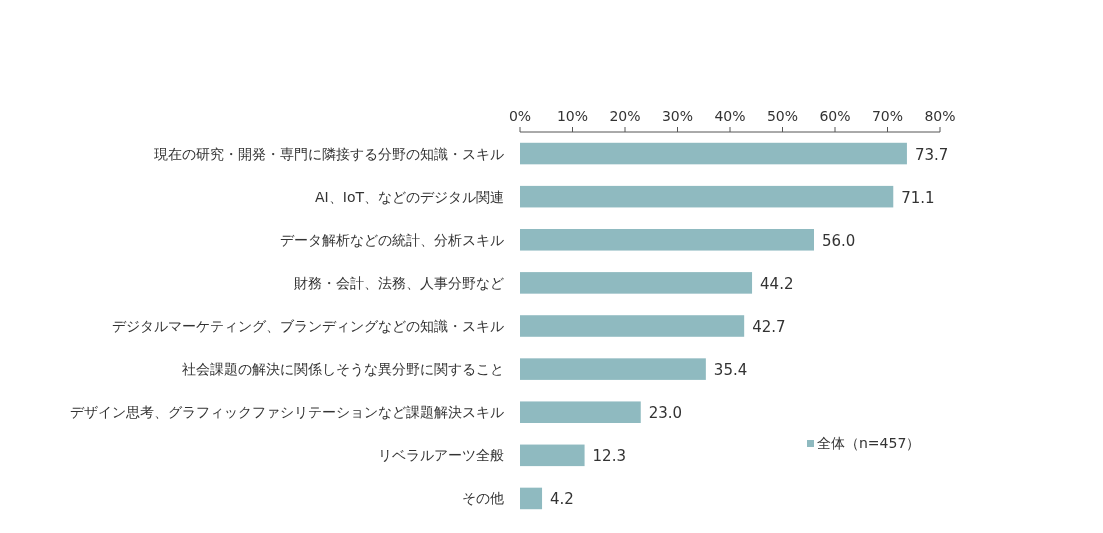  What do you see at coordinates (343, 369) in the screenshot?
I see `y-tick-label: 社会課題の解決に関係しそうな異分野に関すること` at bounding box center [343, 369].